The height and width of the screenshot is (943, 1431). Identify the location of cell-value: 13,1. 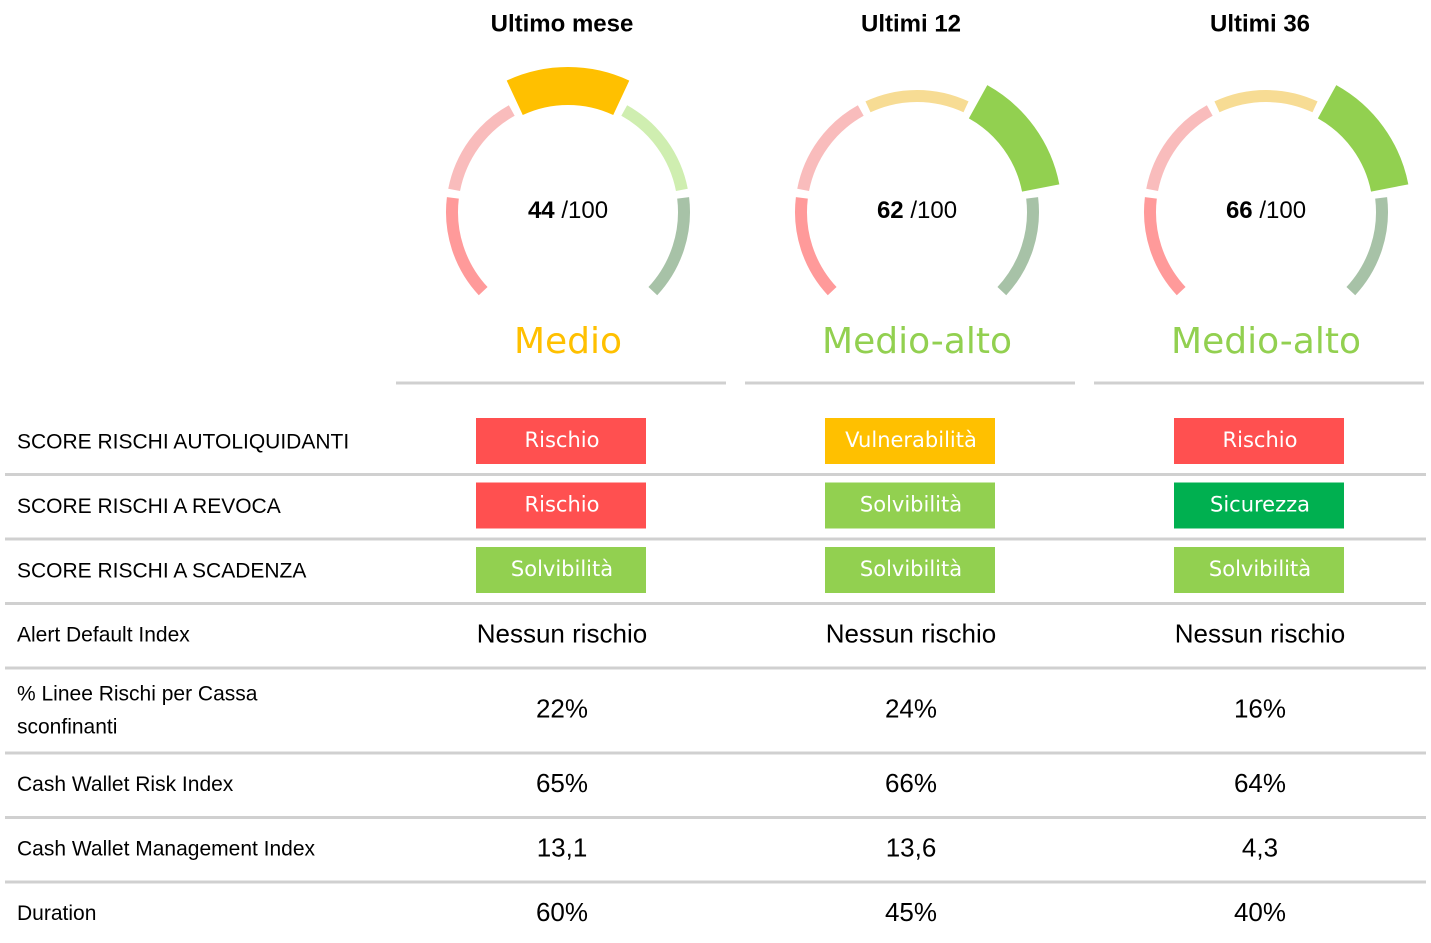
(562, 848).